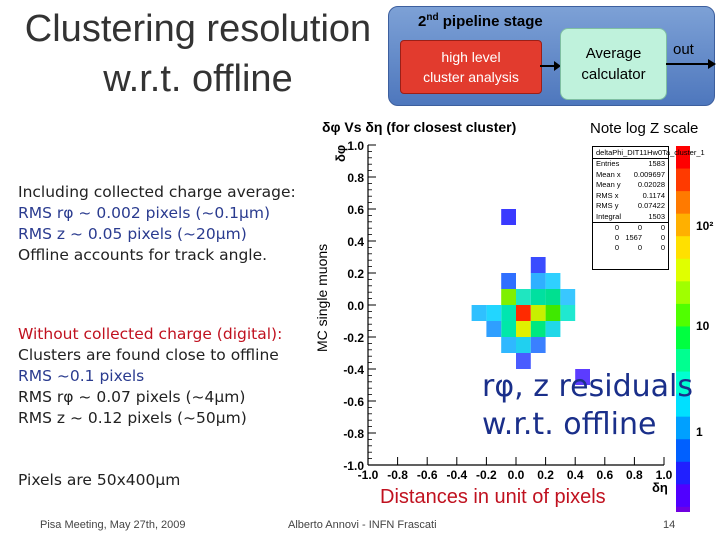 This screenshot has width=720, height=540. Describe the element at coordinates (144, 213) in the screenshot. I see `block1-rms-rphi: RMS rφ ~ 0.002 pixels (~0.1μm)` at that location.